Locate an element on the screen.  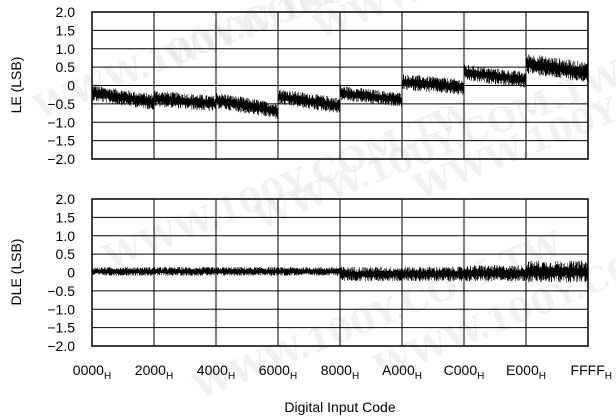
le-y-tick-label: 0.5 is located at coordinates (66, 67).